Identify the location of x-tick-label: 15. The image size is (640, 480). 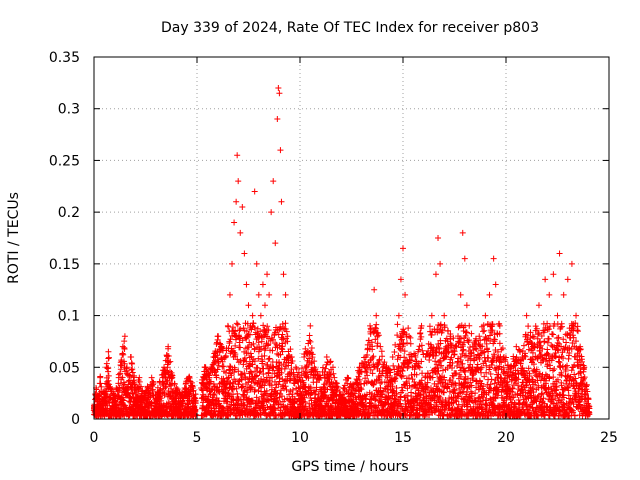
(403, 438).